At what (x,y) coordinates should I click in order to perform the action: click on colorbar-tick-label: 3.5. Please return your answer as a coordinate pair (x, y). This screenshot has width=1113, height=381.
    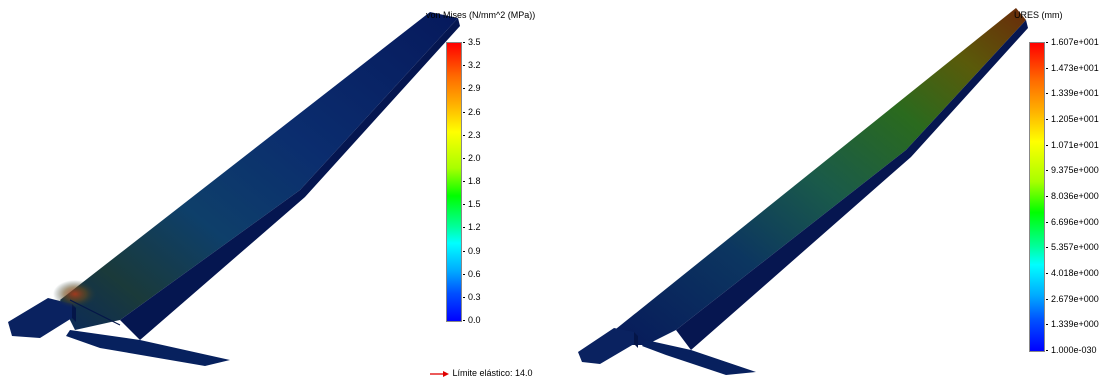
    Looking at the image, I should click on (474, 42).